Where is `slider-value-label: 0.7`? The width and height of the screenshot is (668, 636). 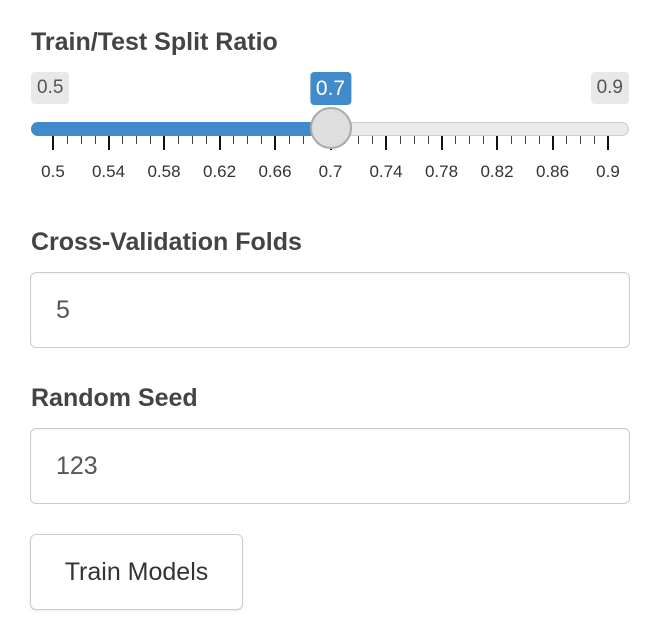 slider-value-label: 0.7 is located at coordinates (330, 88).